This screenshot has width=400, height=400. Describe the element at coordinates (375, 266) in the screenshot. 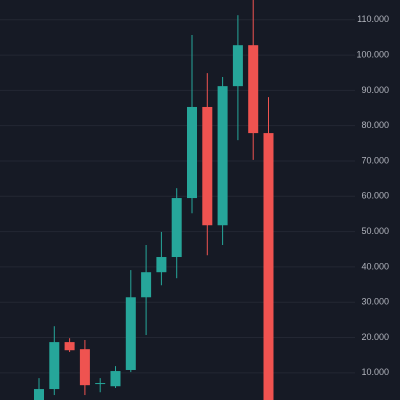

I see `y-tick-label: 40.000` at that location.